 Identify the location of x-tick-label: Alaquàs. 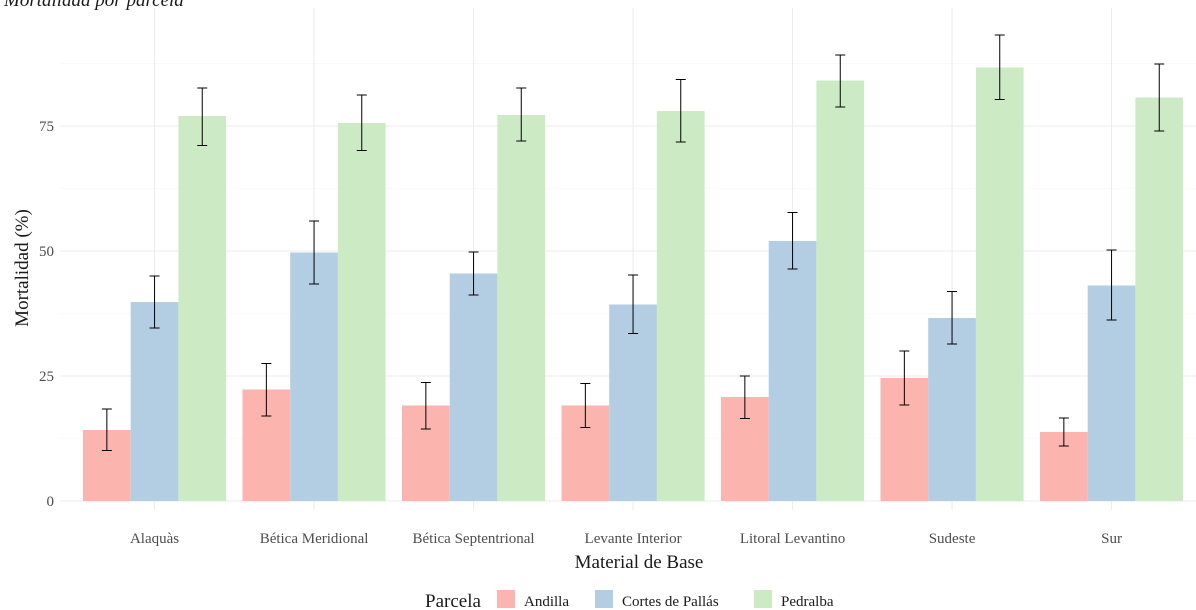
(154, 539).